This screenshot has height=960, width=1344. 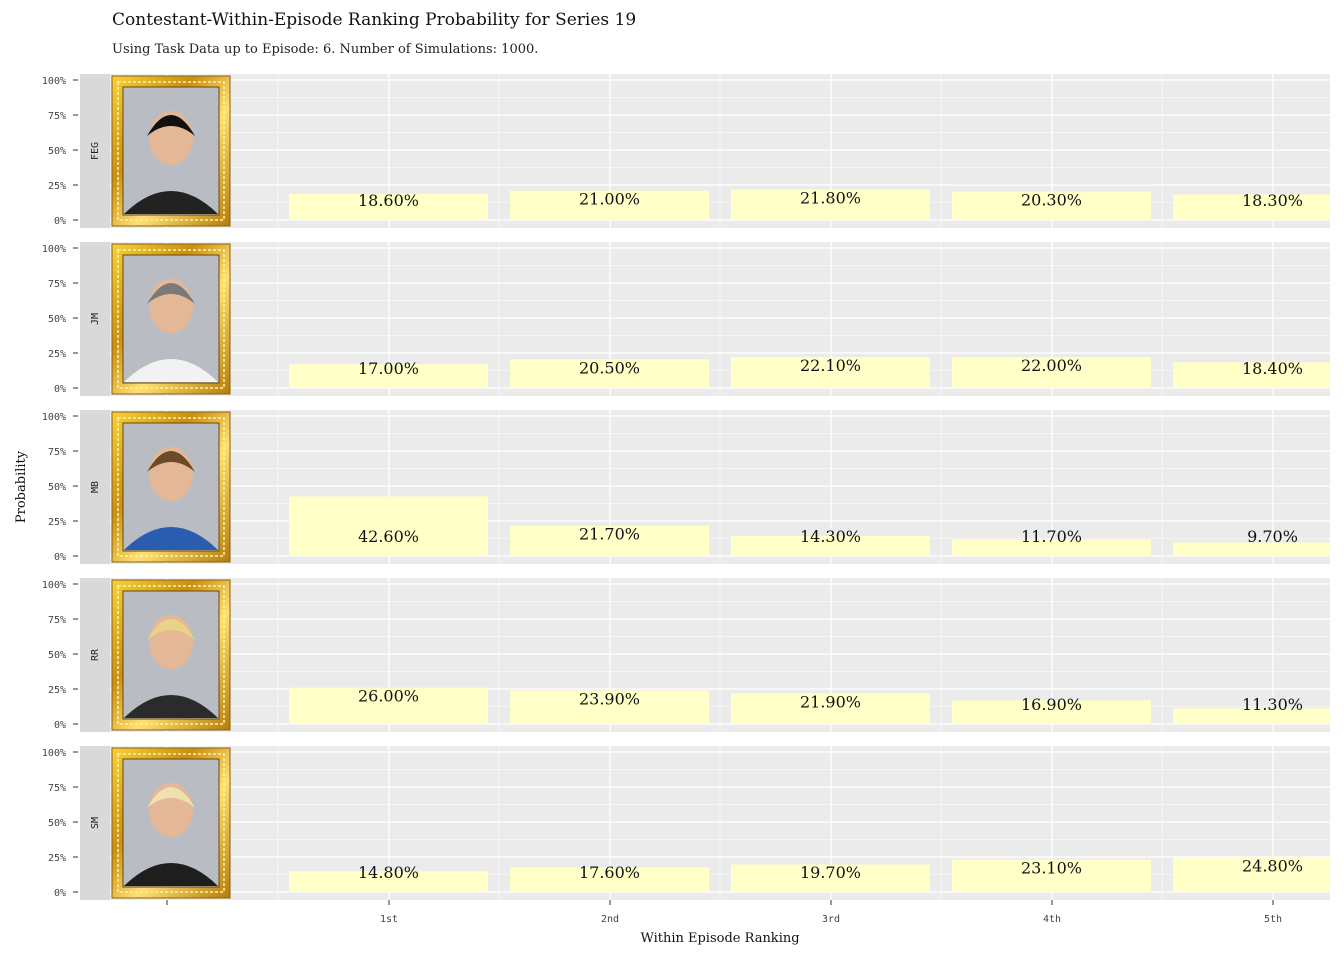 I want to click on bar-rr-3rd, so click(x=830, y=708).